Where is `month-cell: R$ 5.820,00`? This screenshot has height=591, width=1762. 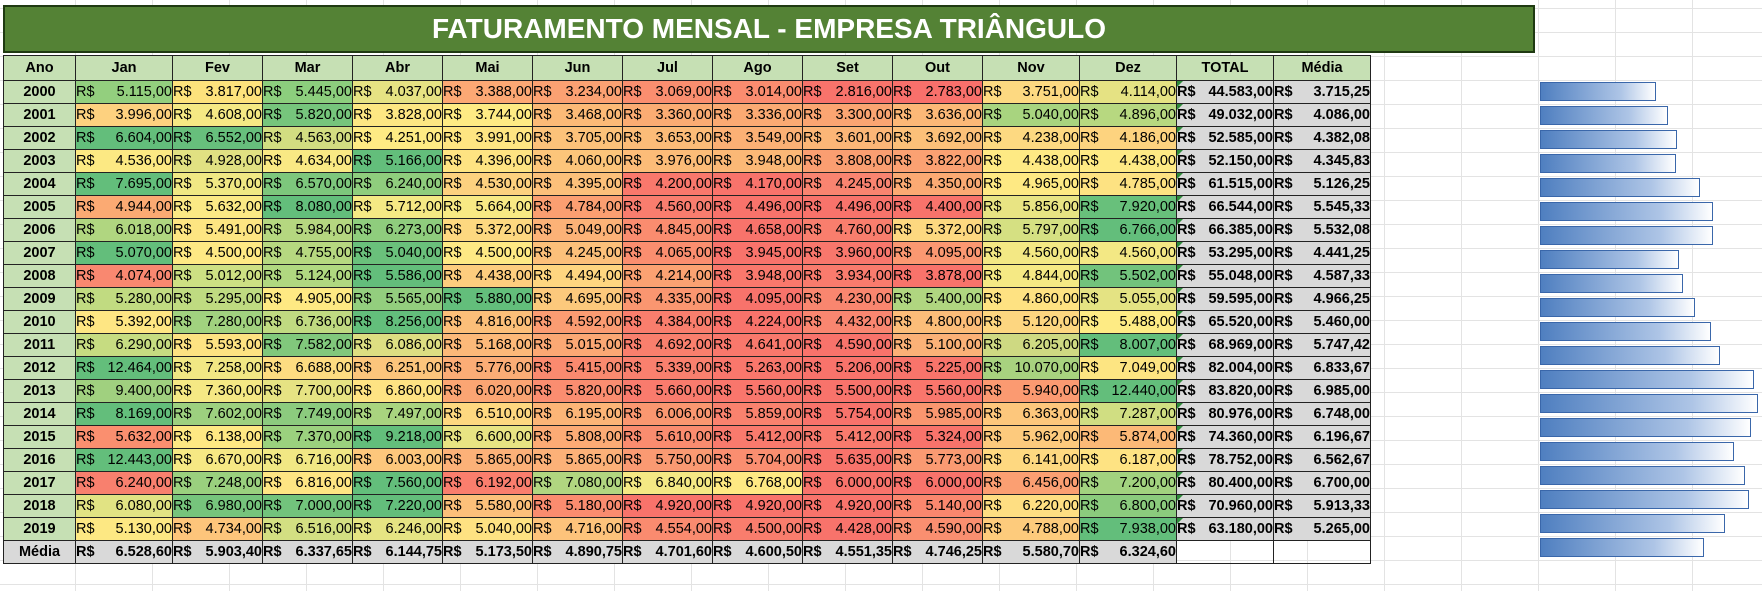 month-cell: R$ 5.820,00 is located at coordinates (307, 115).